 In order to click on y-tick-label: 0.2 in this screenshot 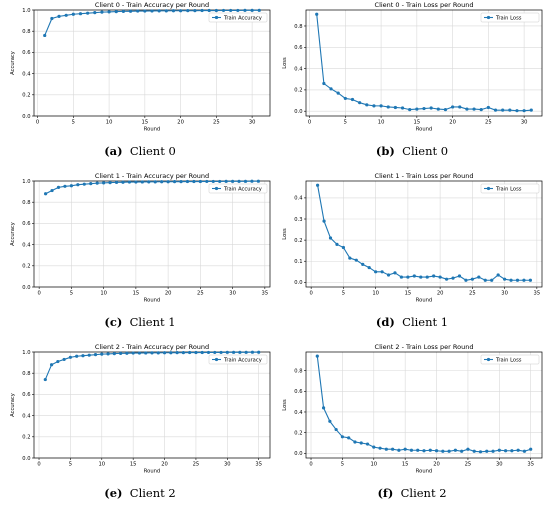, I will do `click(26, 96)`.